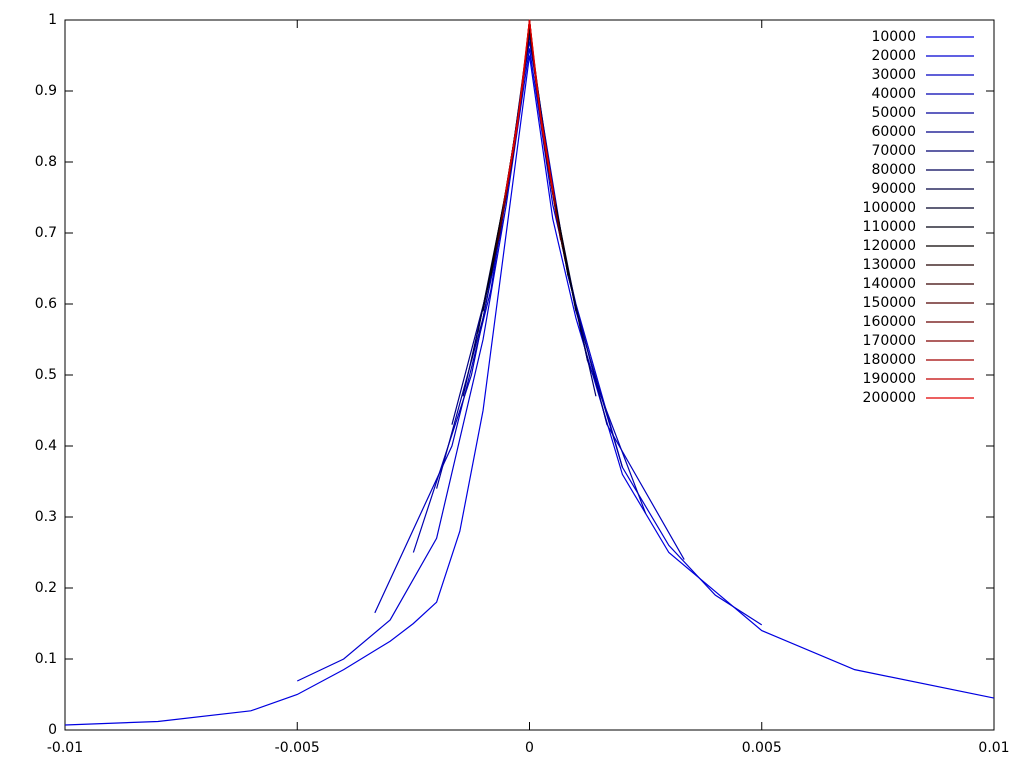 This screenshot has height=768, width=1024. Describe the element at coordinates (889, 379) in the screenshot. I see `legend-label: 190000` at that location.